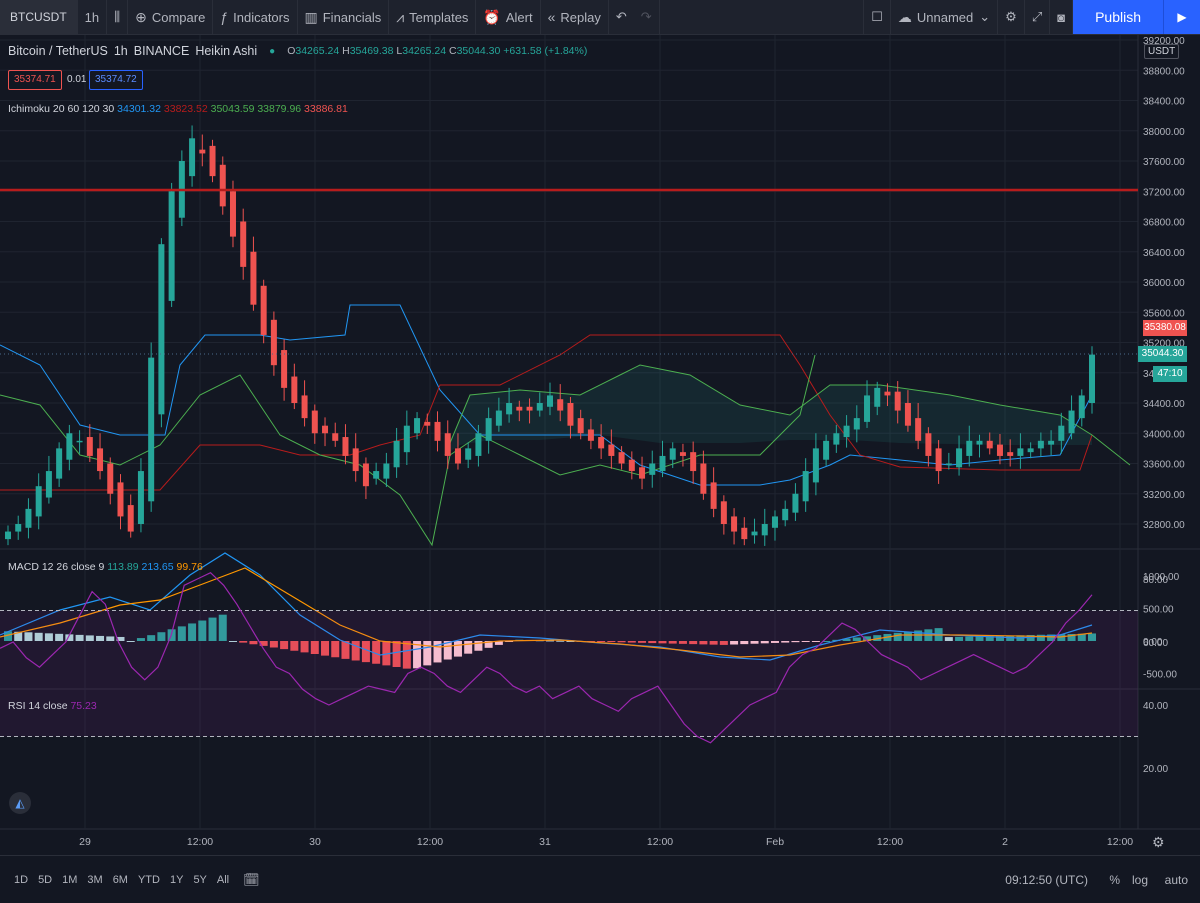 Image resolution: width=1200 pixels, height=903 pixels. What do you see at coordinates (311, 16) in the screenshot?
I see `bar-chart-icon: ▥` at bounding box center [311, 16].